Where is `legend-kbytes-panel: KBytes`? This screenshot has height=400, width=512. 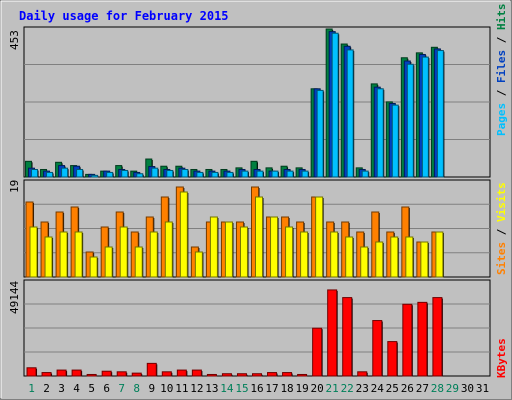
legend-kbytes-panel: KBytes is located at coordinates (501, 358).